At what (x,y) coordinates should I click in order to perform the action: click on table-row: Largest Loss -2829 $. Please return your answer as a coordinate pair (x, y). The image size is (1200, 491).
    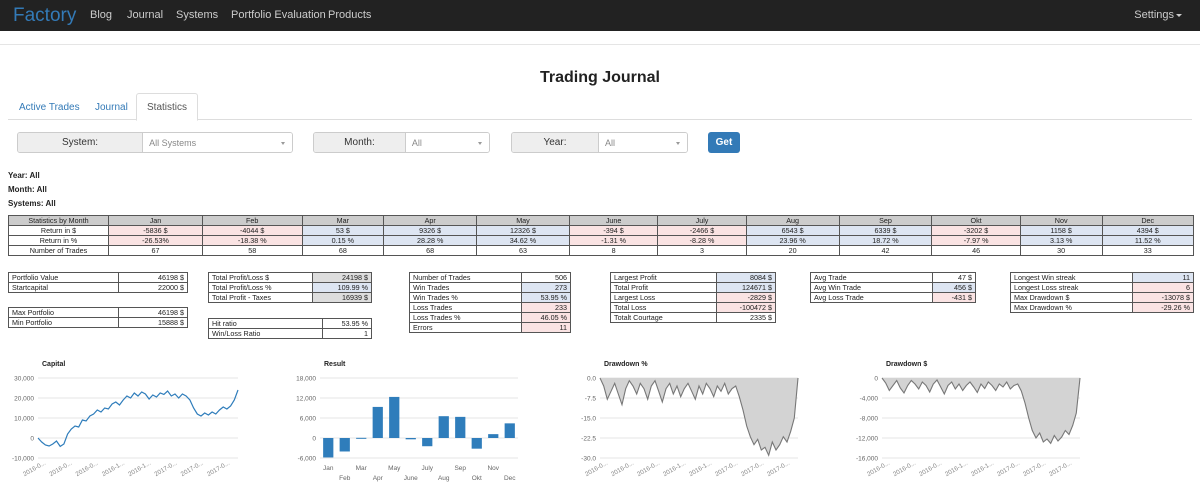
    Looking at the image, I should click on (693, 297).